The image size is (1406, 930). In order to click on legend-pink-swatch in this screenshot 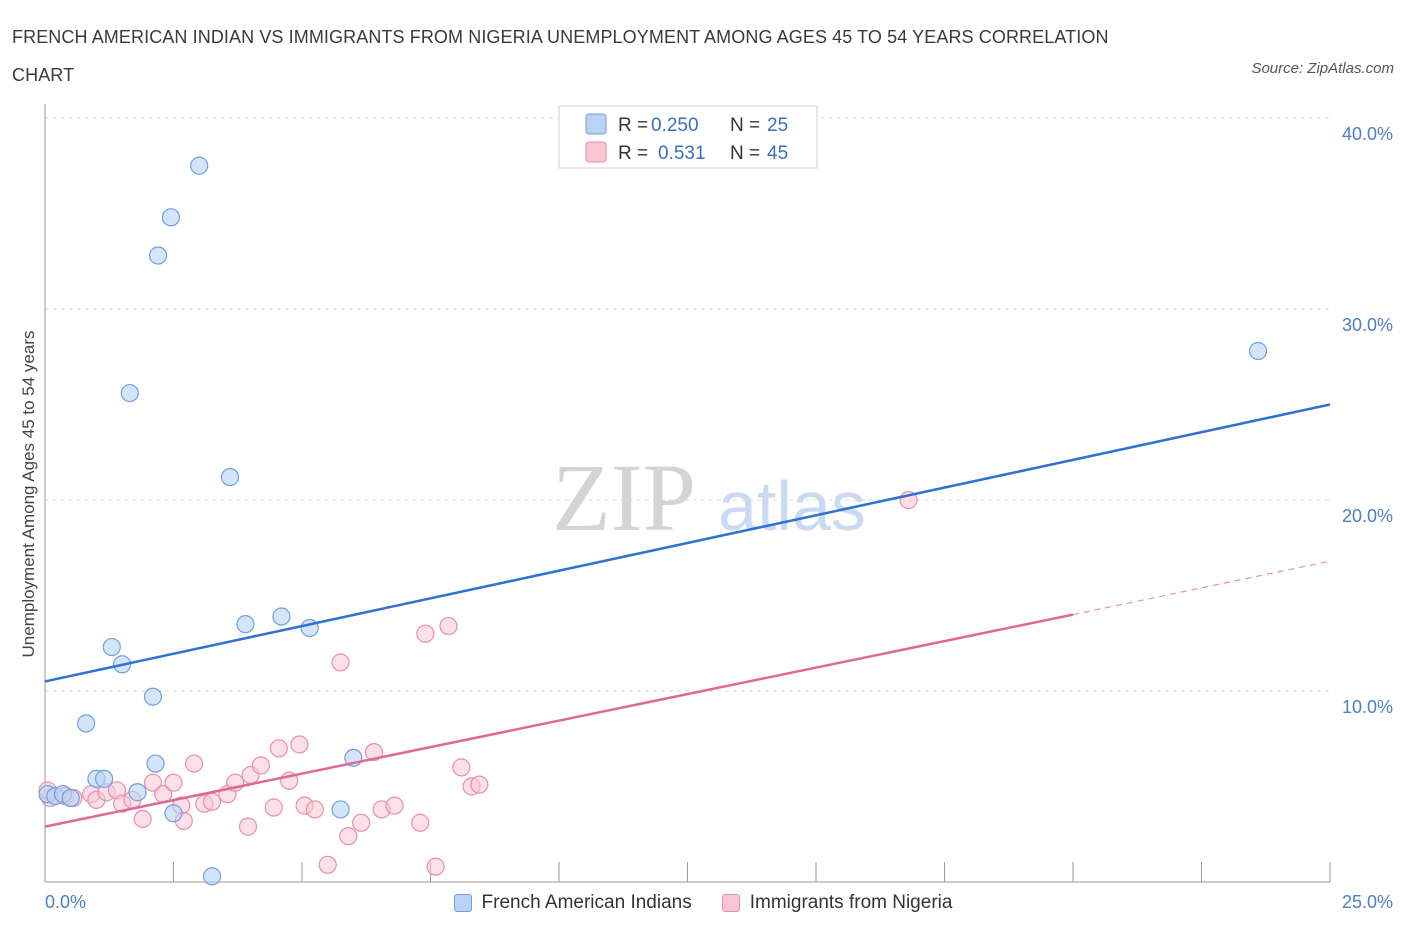, I will do `click(596, 152)`.